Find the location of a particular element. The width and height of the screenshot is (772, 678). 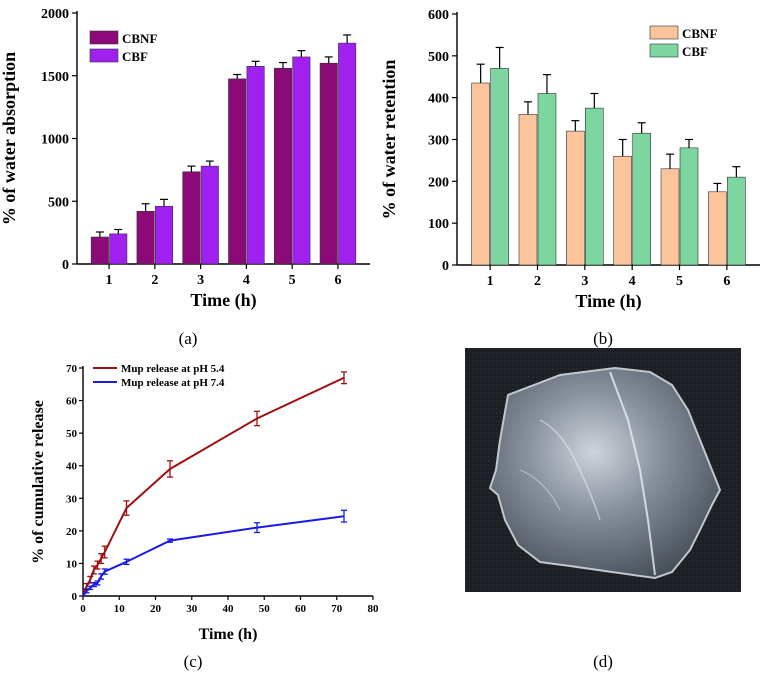

y-tick-label: 60 is located at coordinates (72, 402).